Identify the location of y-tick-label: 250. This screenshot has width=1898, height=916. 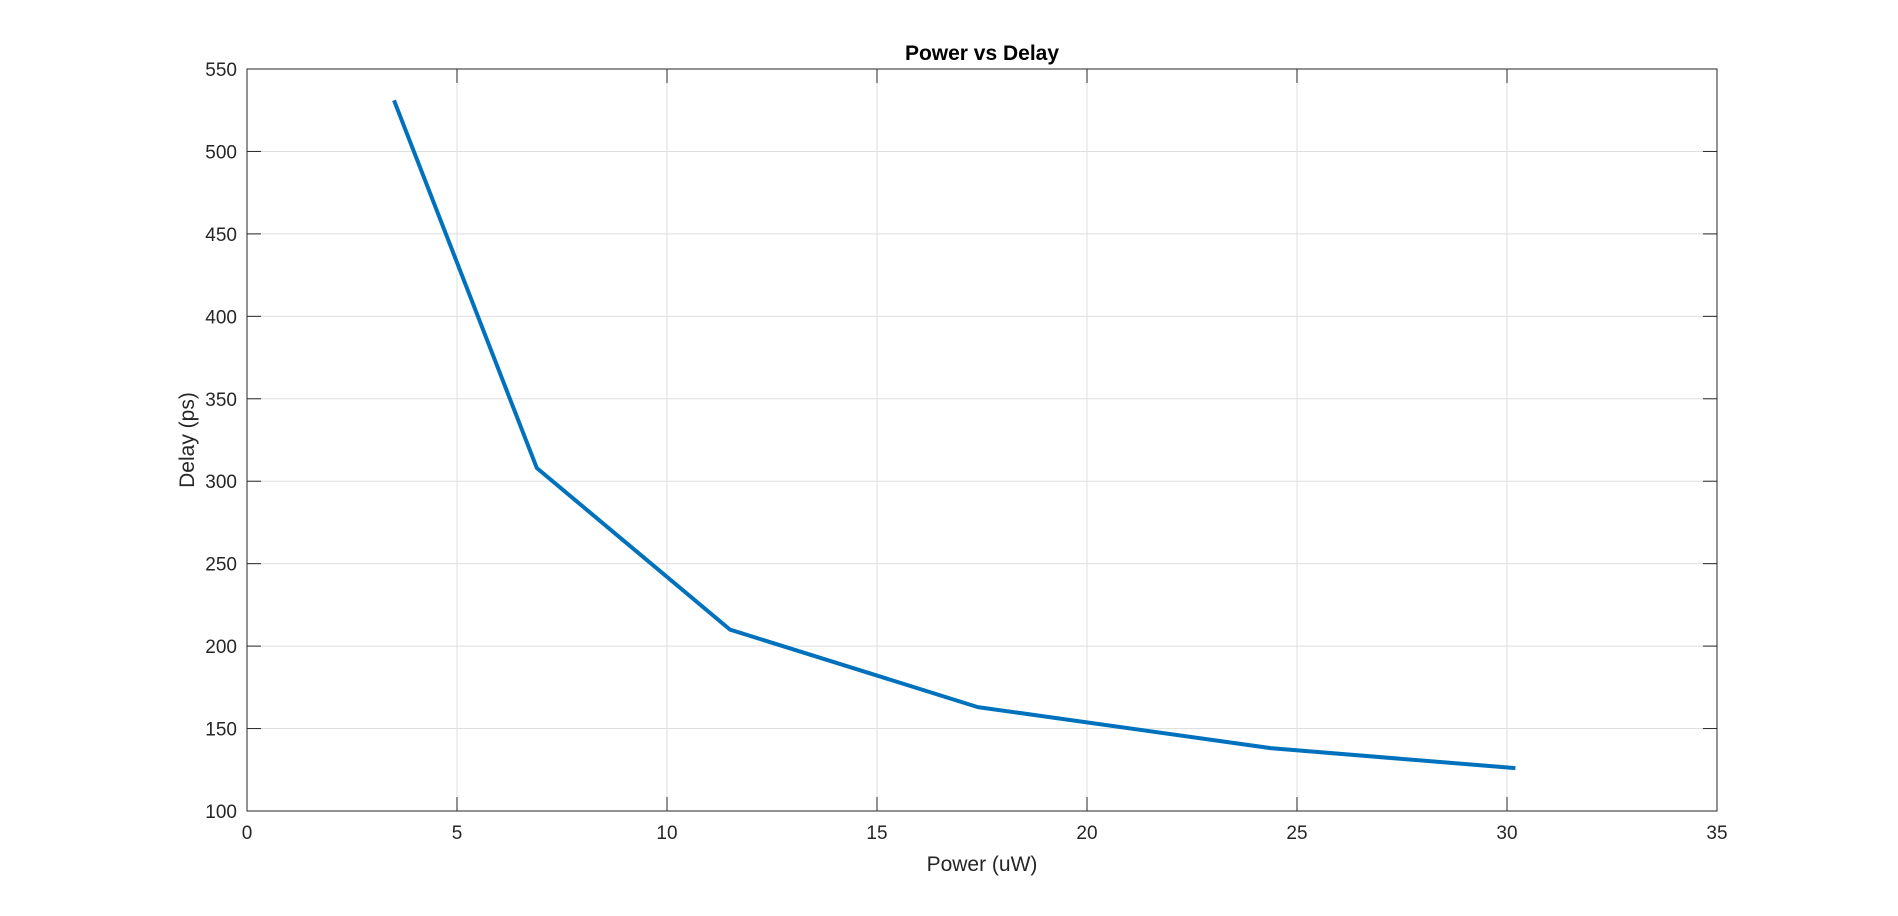
(221, 565).